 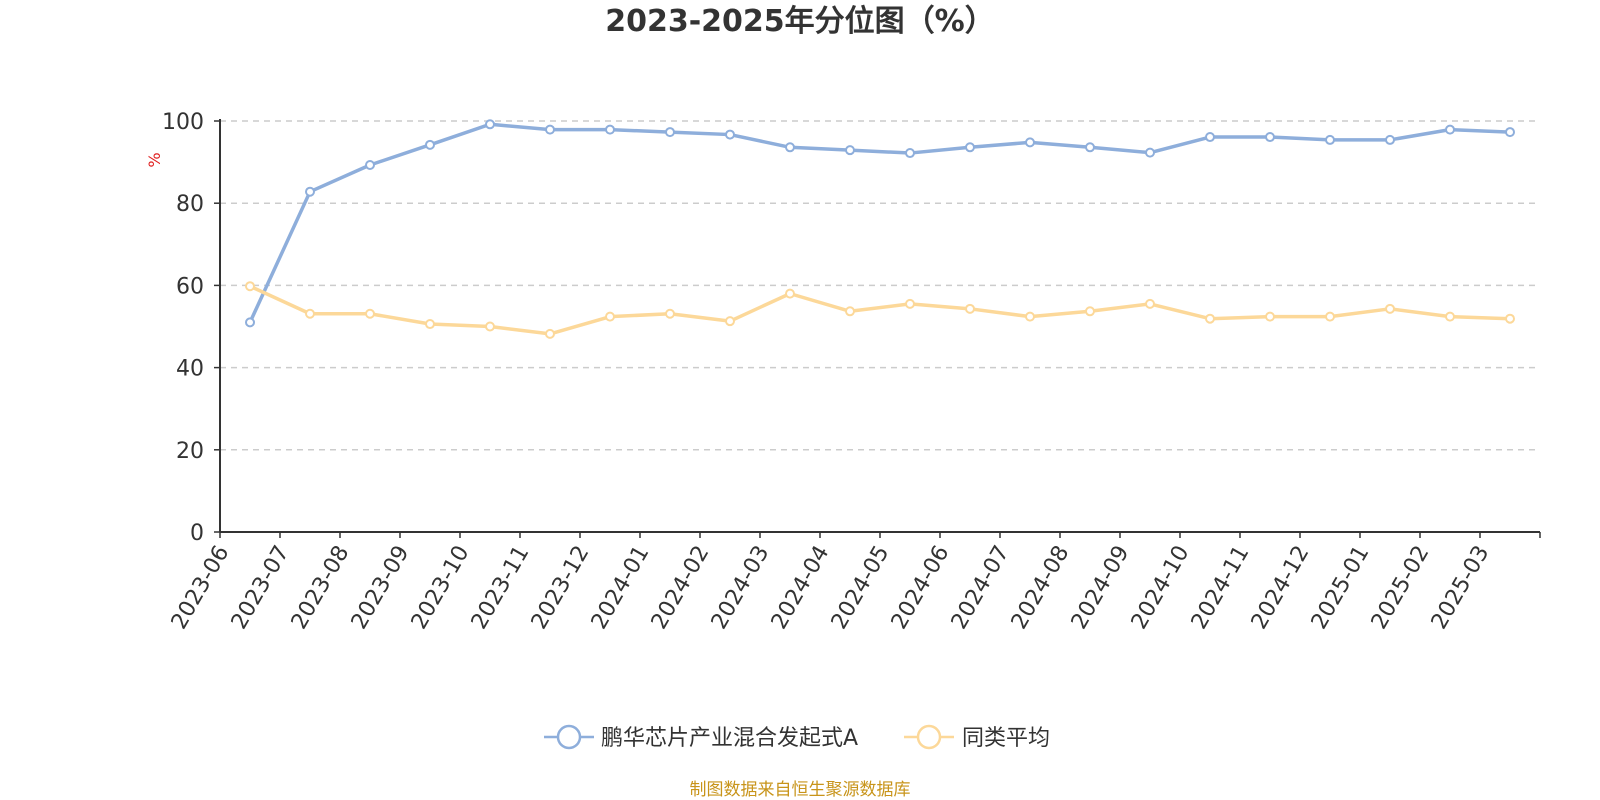 I want to click on y-tick-label: 100, so click(x=183, y=122).